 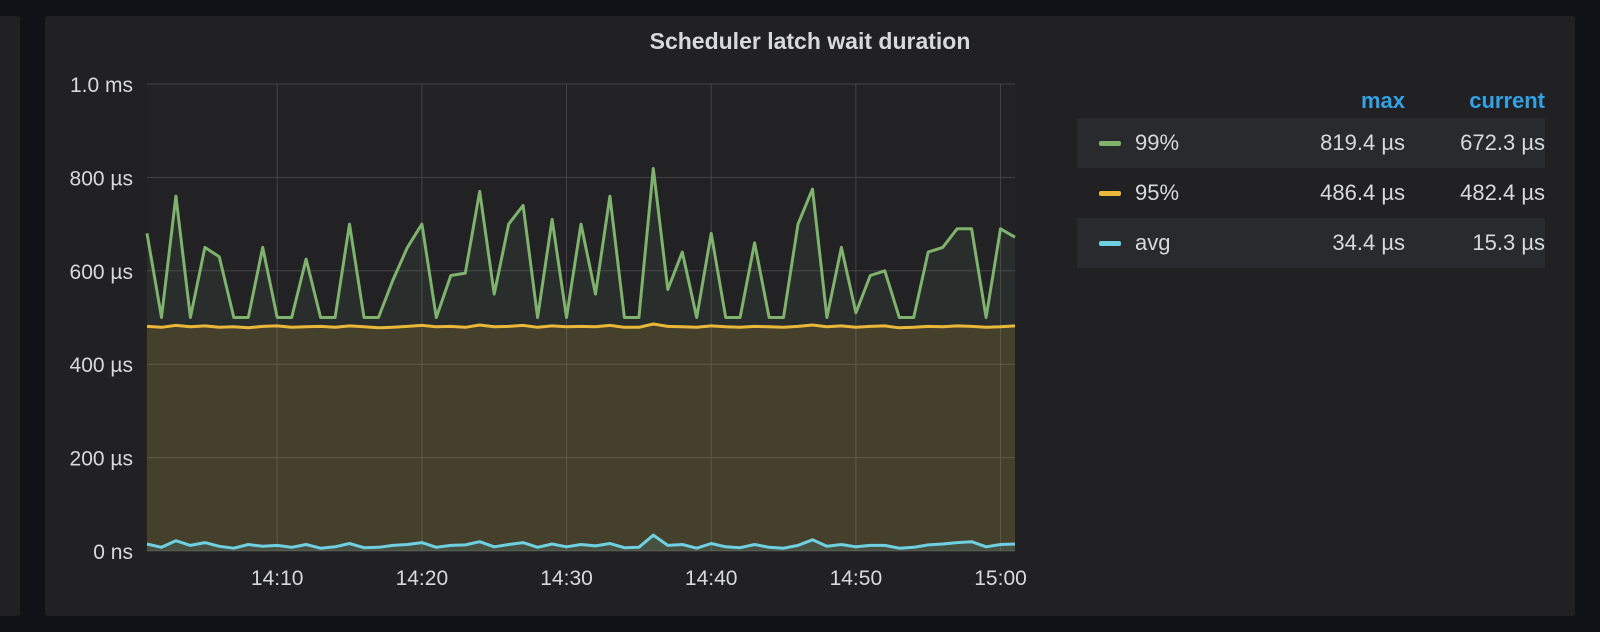 What do you see at coordinates (1311, 101) in the screenshot?
I see `legend-header: max current` at bounding box center [1311, 101].